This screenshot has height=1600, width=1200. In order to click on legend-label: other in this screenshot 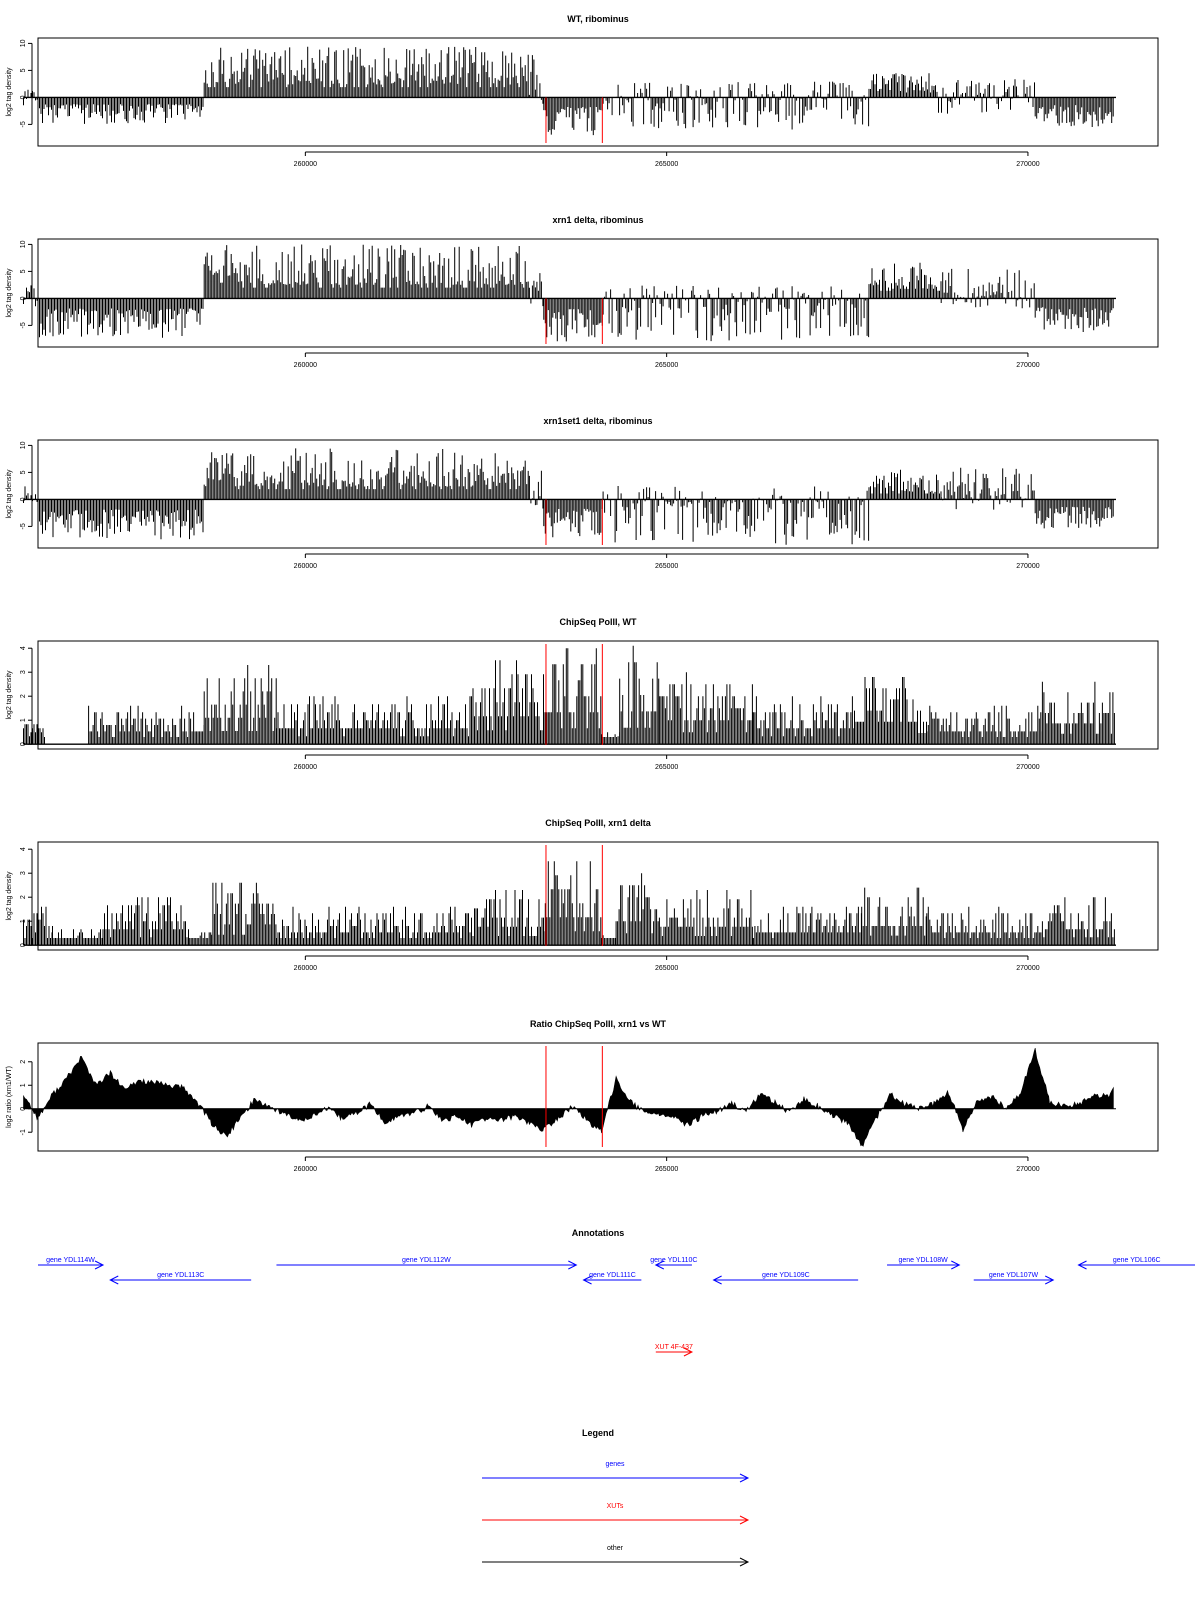, I will do `click(615, 1548)`.